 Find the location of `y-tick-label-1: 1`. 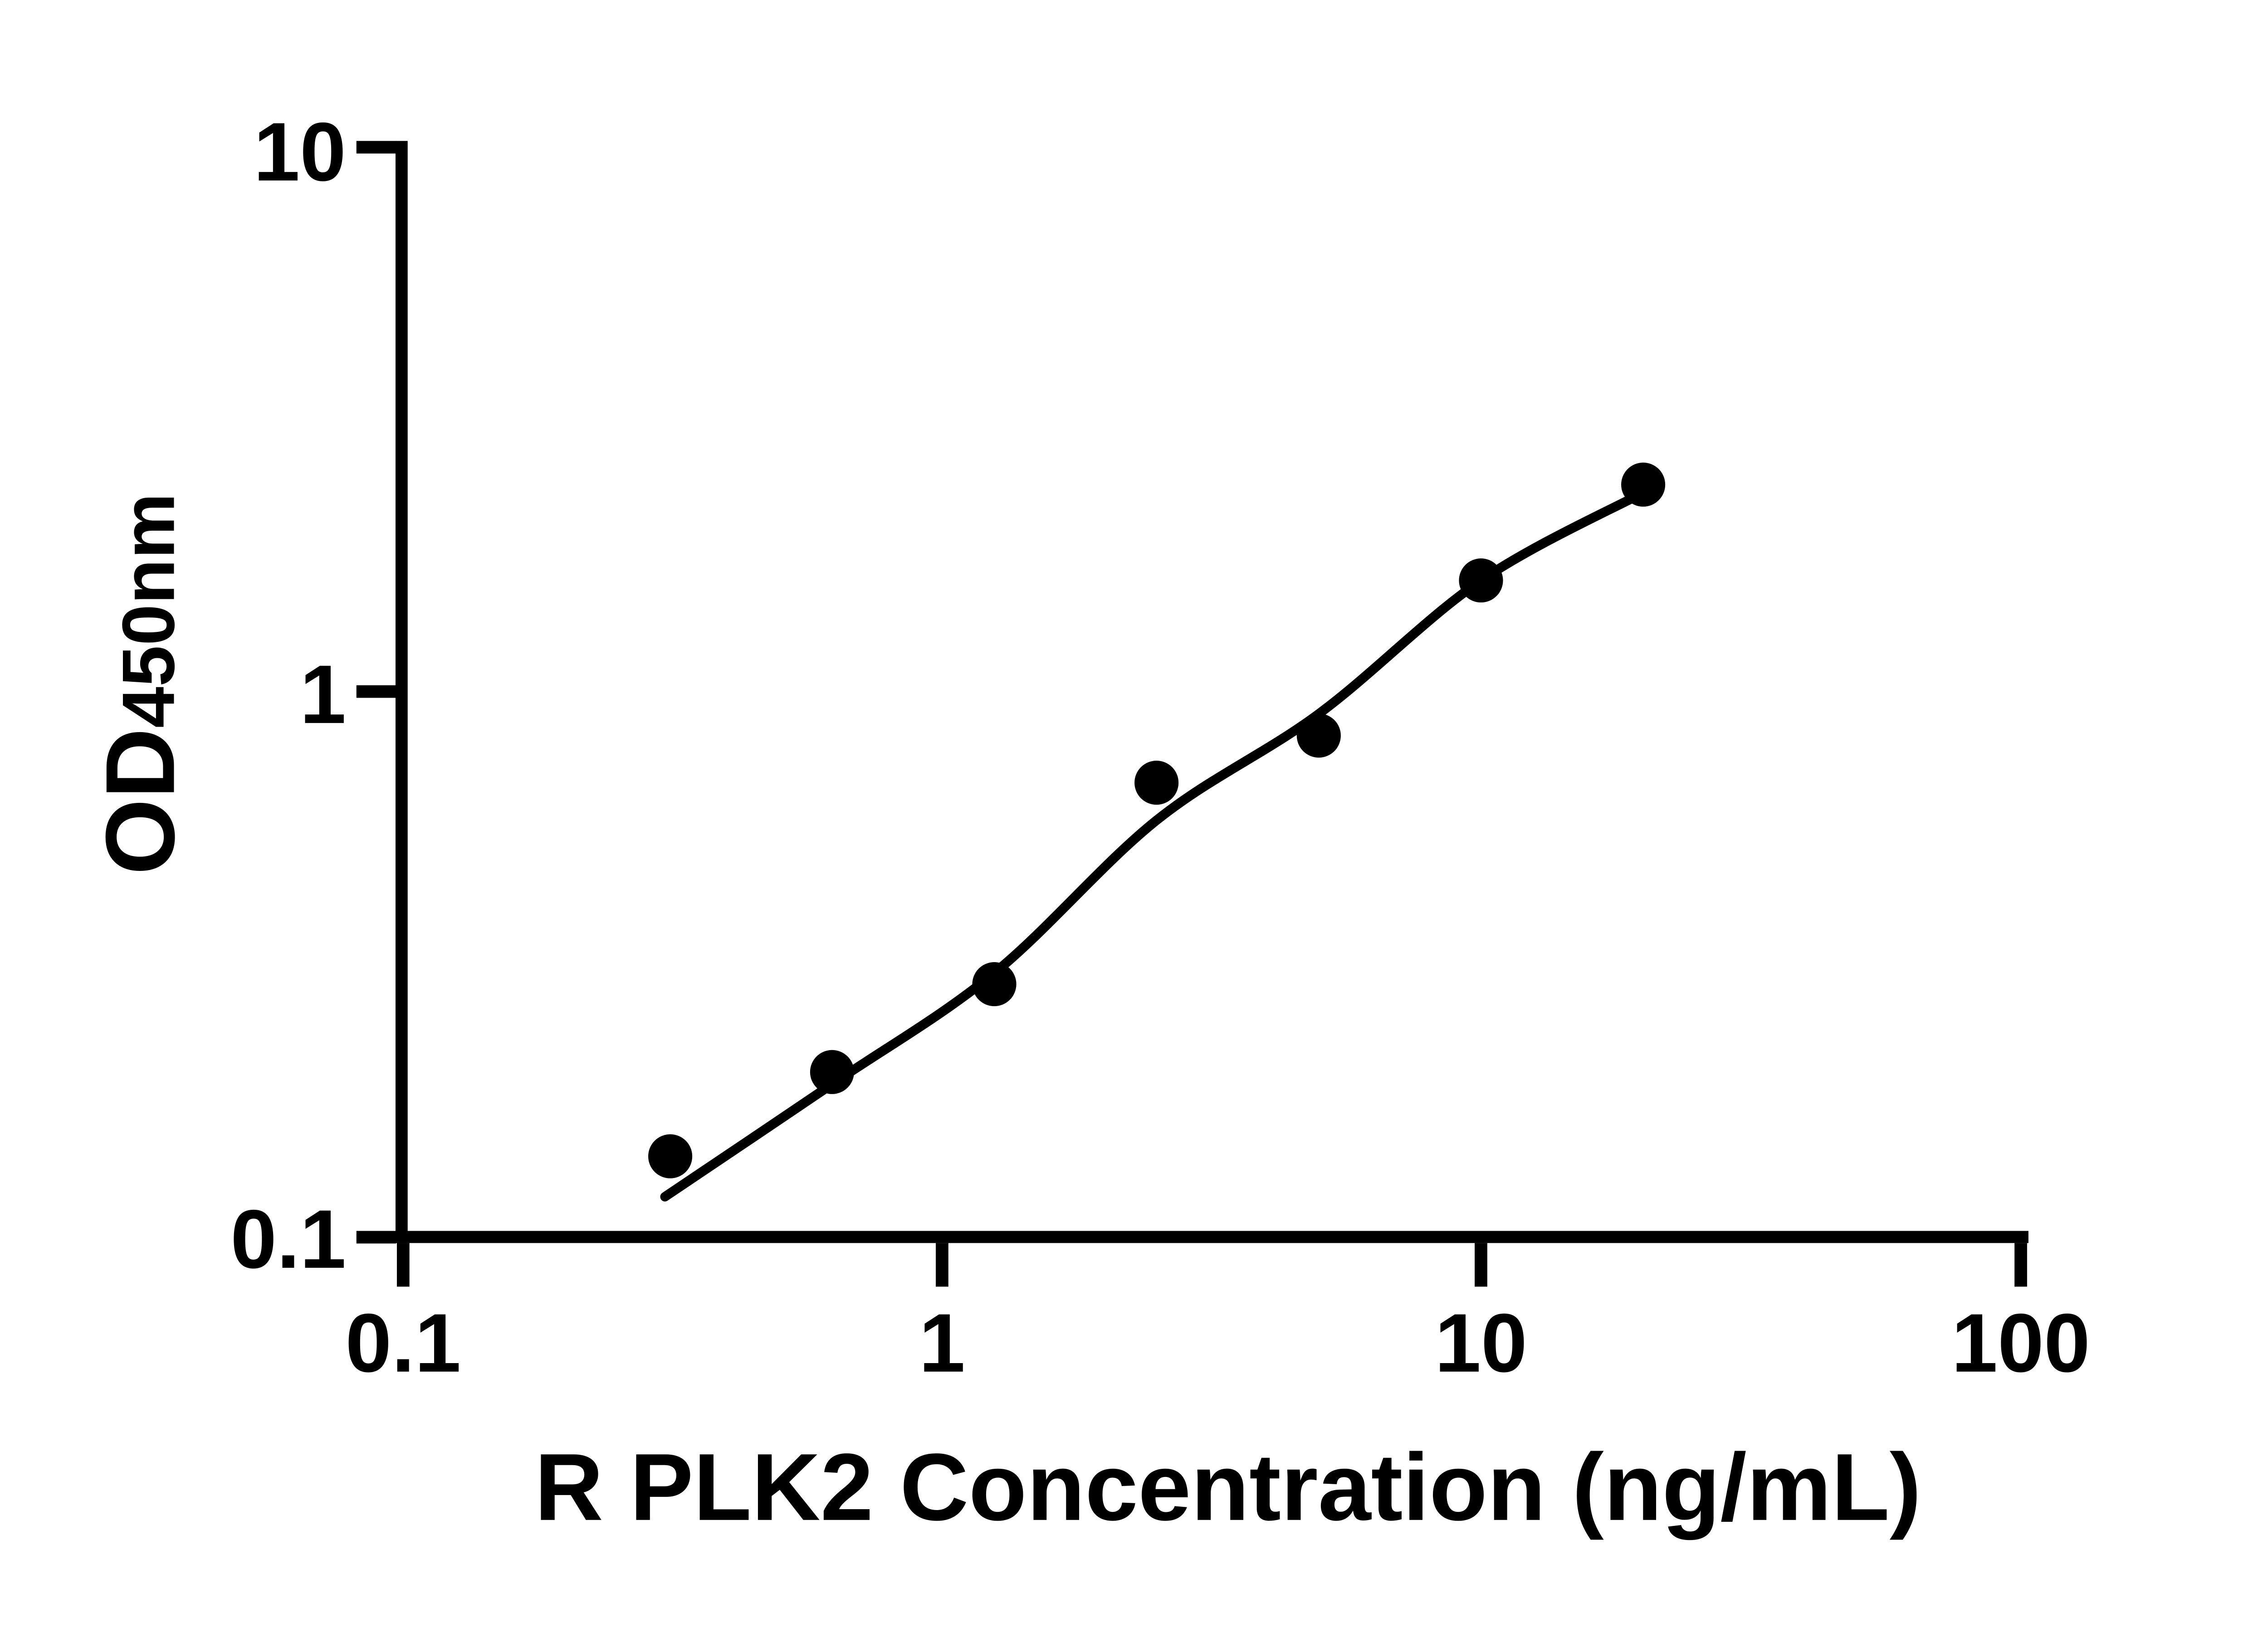

y-tick-label-1: 1 is located at coordinates (323, 694).